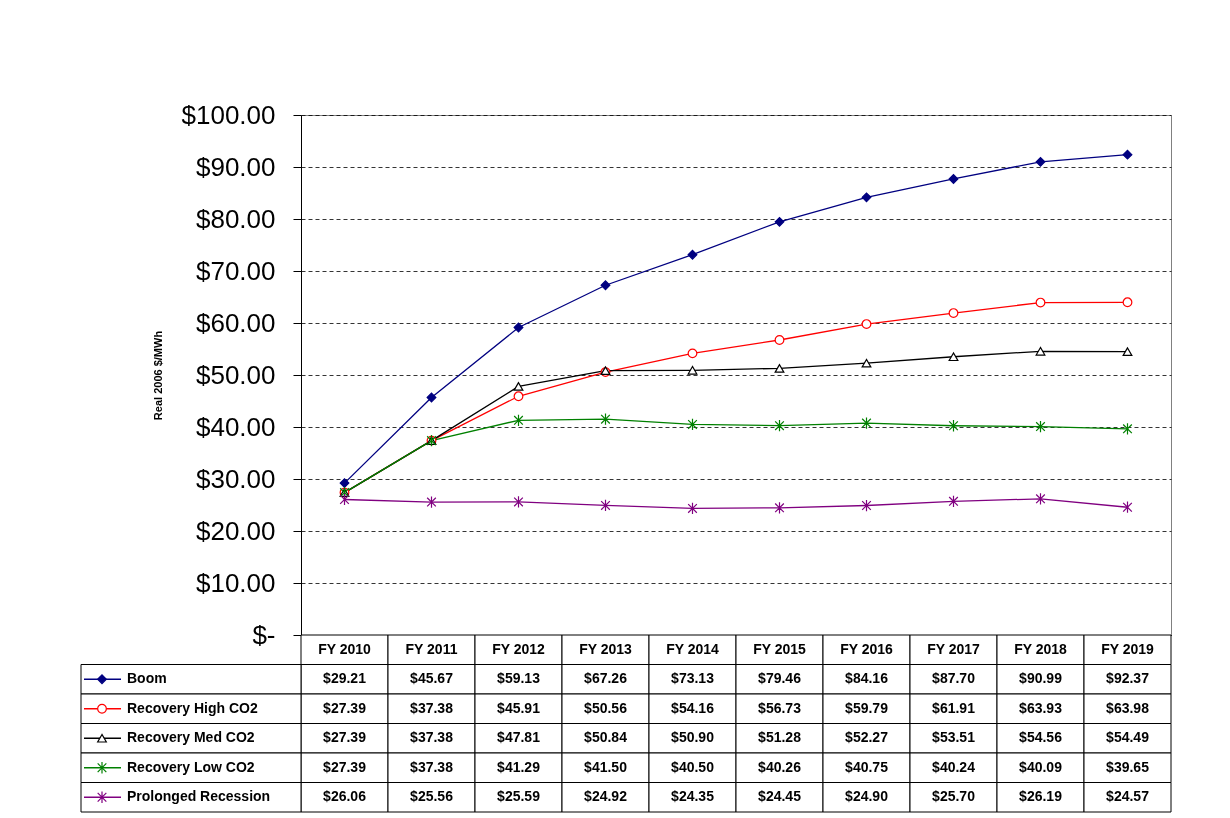 This screenshot has width=1230, height=818. What do you see at coordinates (867, 796) in the screenshot?
I see `data-label: $24.90` at bounding box center [867, 796].